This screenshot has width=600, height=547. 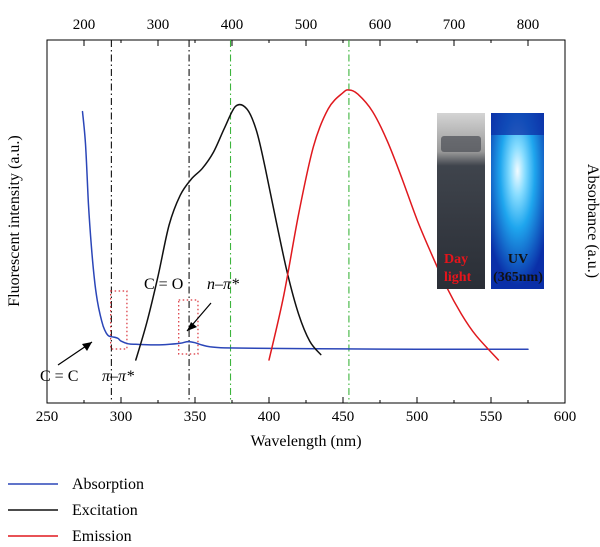 What do you see at coordinates (192, 326) in the screenshot?
I see `arrow-n-pi-head` at bounding box center [192, 326].